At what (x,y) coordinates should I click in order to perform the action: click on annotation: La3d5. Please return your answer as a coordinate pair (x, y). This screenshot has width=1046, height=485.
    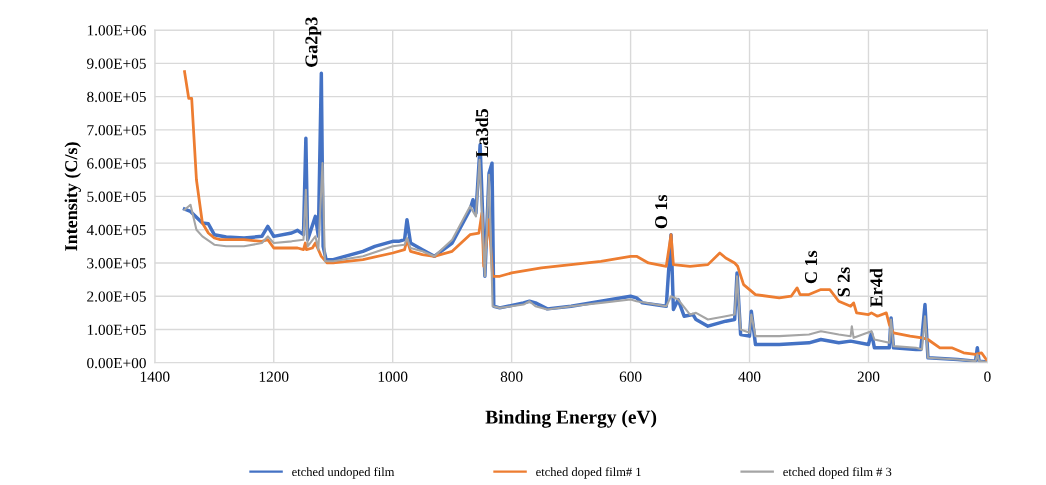
    Looking at the image, I should click on (482, 133).